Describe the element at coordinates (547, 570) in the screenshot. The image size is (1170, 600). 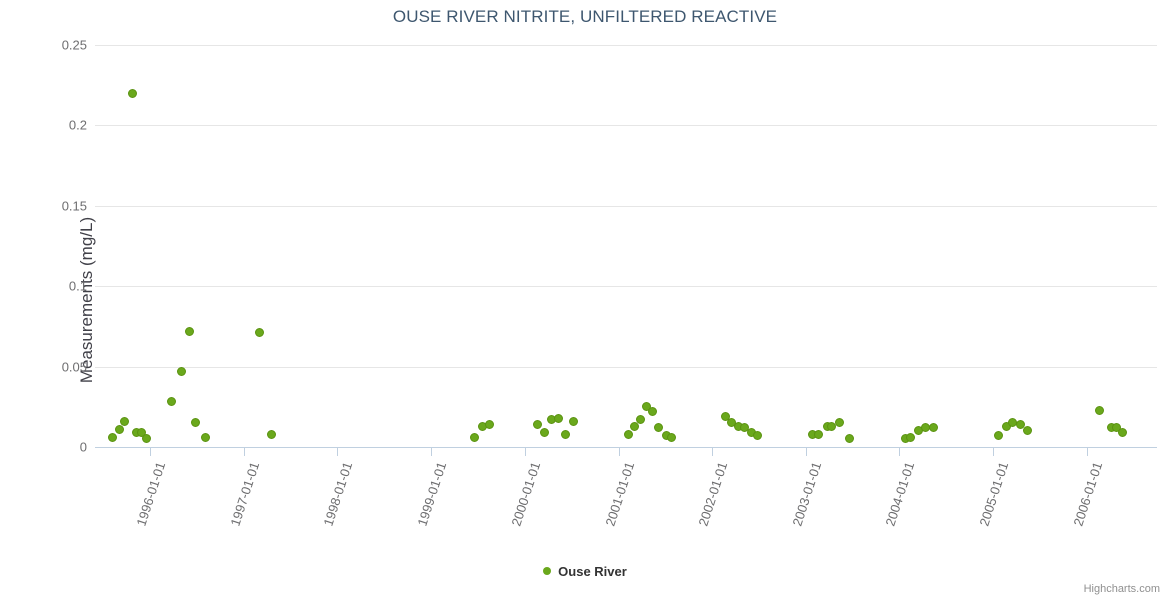
I see `legend-marker-icon` at that location.